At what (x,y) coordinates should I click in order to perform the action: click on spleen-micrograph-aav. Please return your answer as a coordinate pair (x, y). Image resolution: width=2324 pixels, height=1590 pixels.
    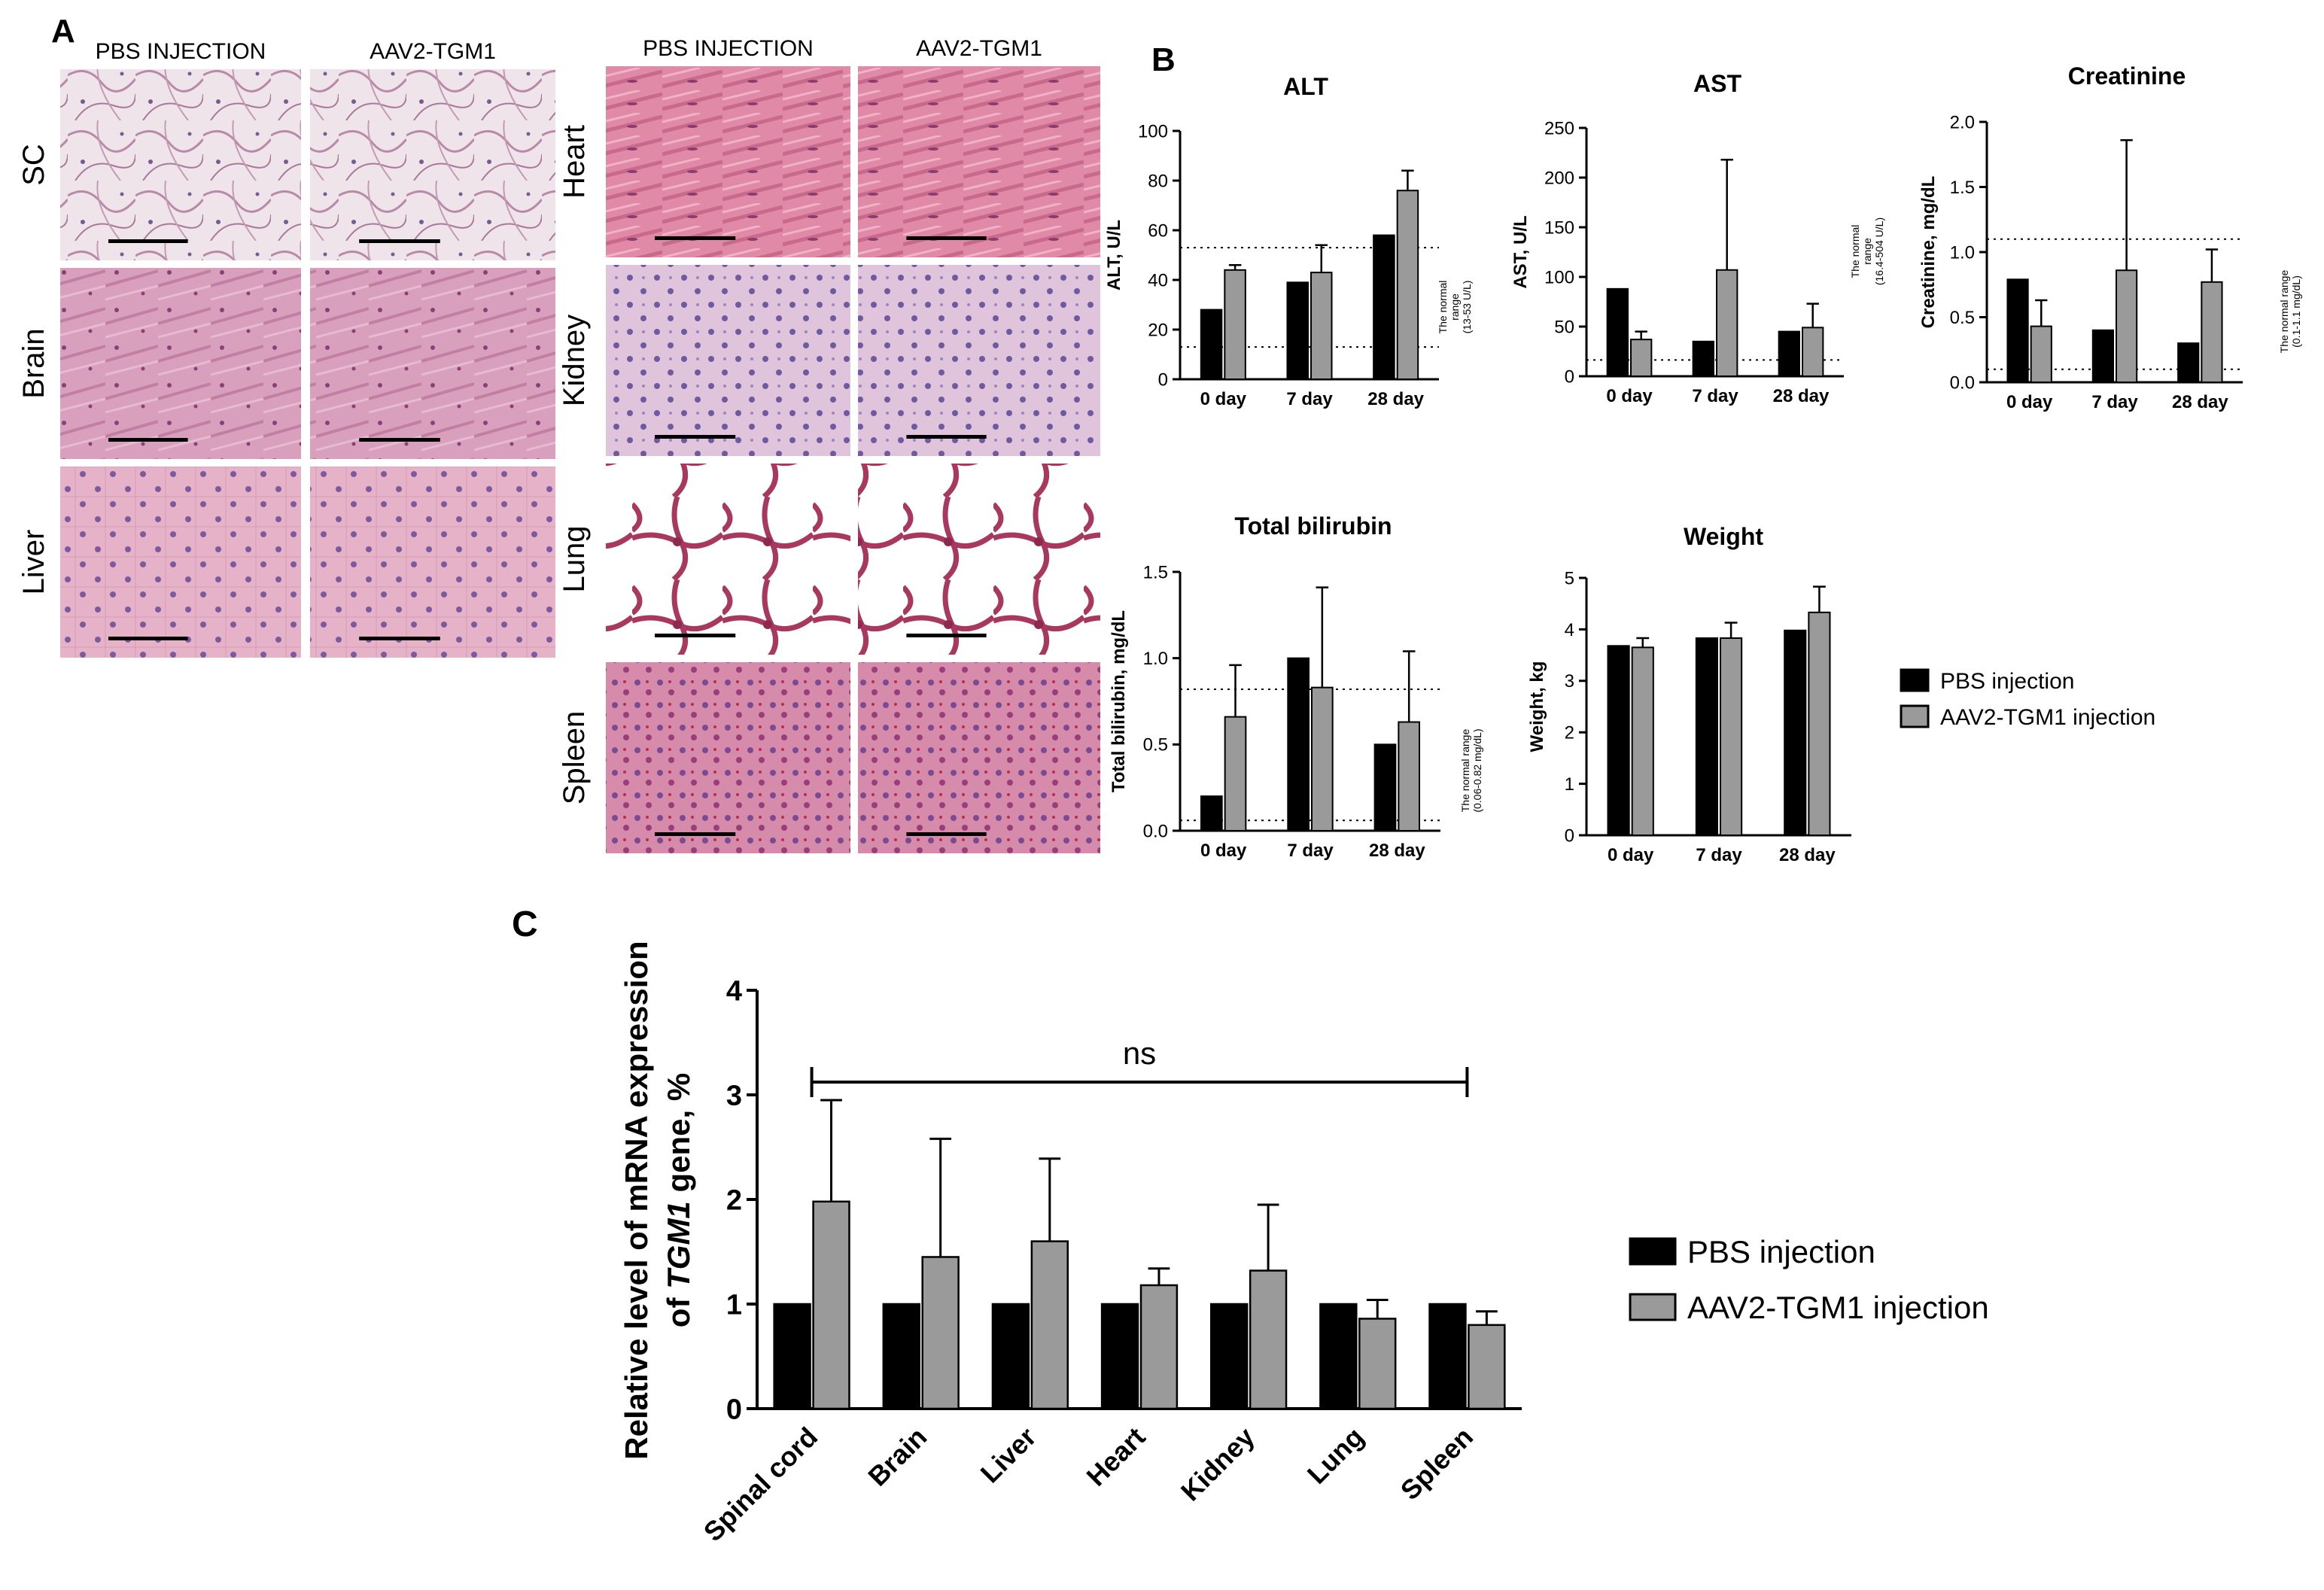
    Looking at the image, I should click on (979, 757).